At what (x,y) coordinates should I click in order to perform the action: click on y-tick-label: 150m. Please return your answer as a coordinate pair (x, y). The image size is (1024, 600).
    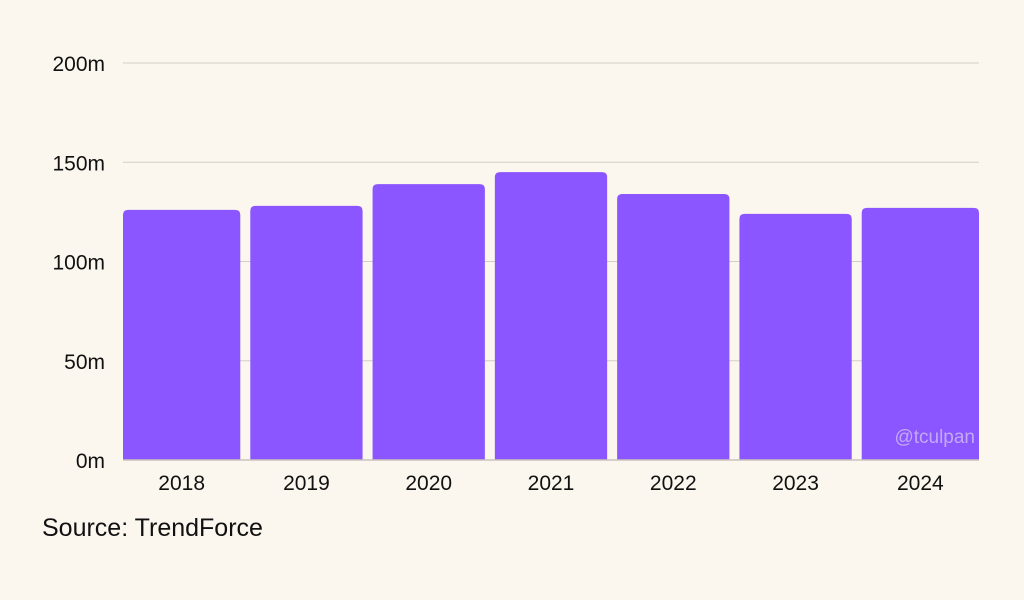
    Looking at the image, I should click on (78, 163).